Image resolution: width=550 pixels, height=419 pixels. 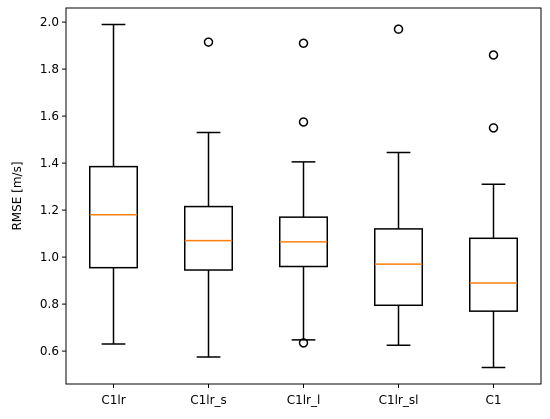 What do you see at coordinates (49, 69) in the screenshot?
I see `y-tick-label: 1.8` at bounding box center [49, 69].